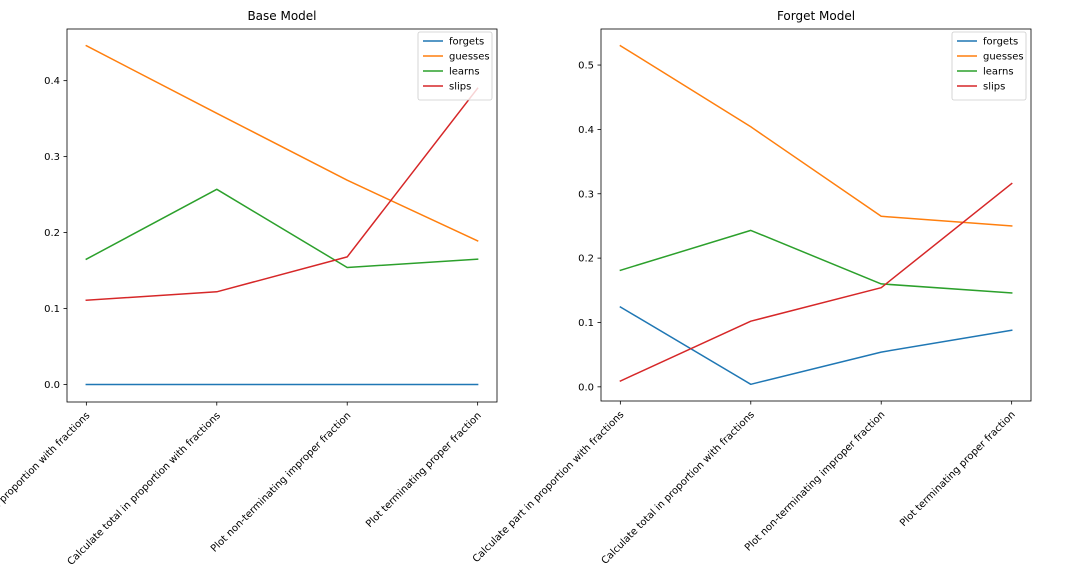  I want to click on series-line-forgets, so click(816, 345).